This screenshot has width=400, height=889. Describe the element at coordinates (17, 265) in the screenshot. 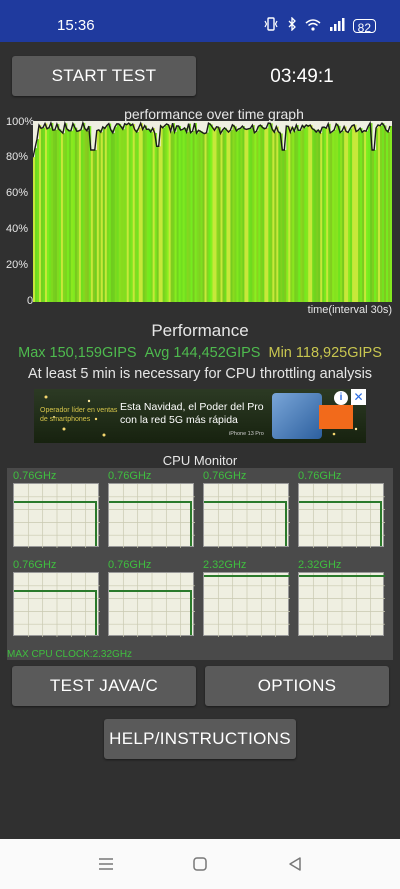

I see `y-tick-20: 20%` at that location.